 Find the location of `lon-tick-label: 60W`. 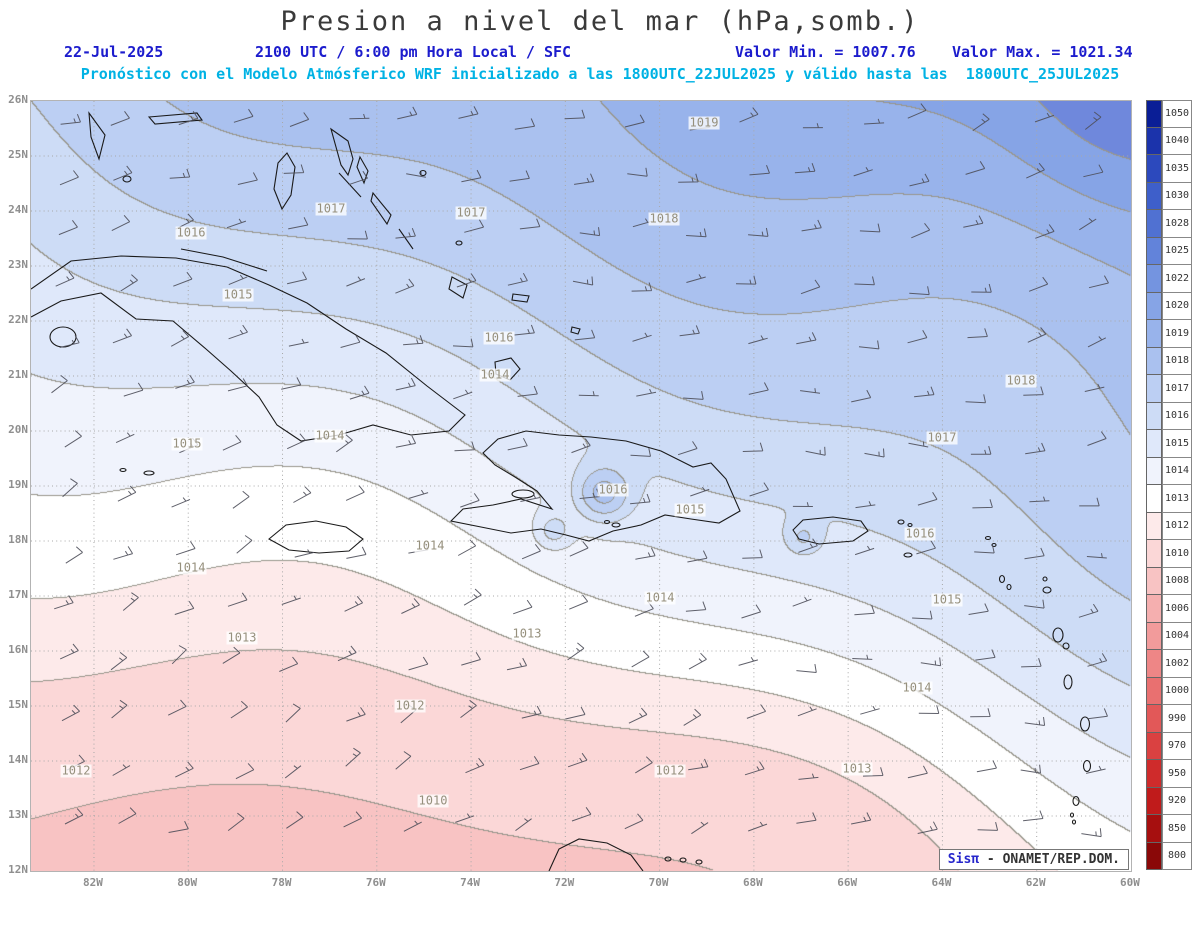

lon-tick-label: 60W is located at coordinates (1130, 882).